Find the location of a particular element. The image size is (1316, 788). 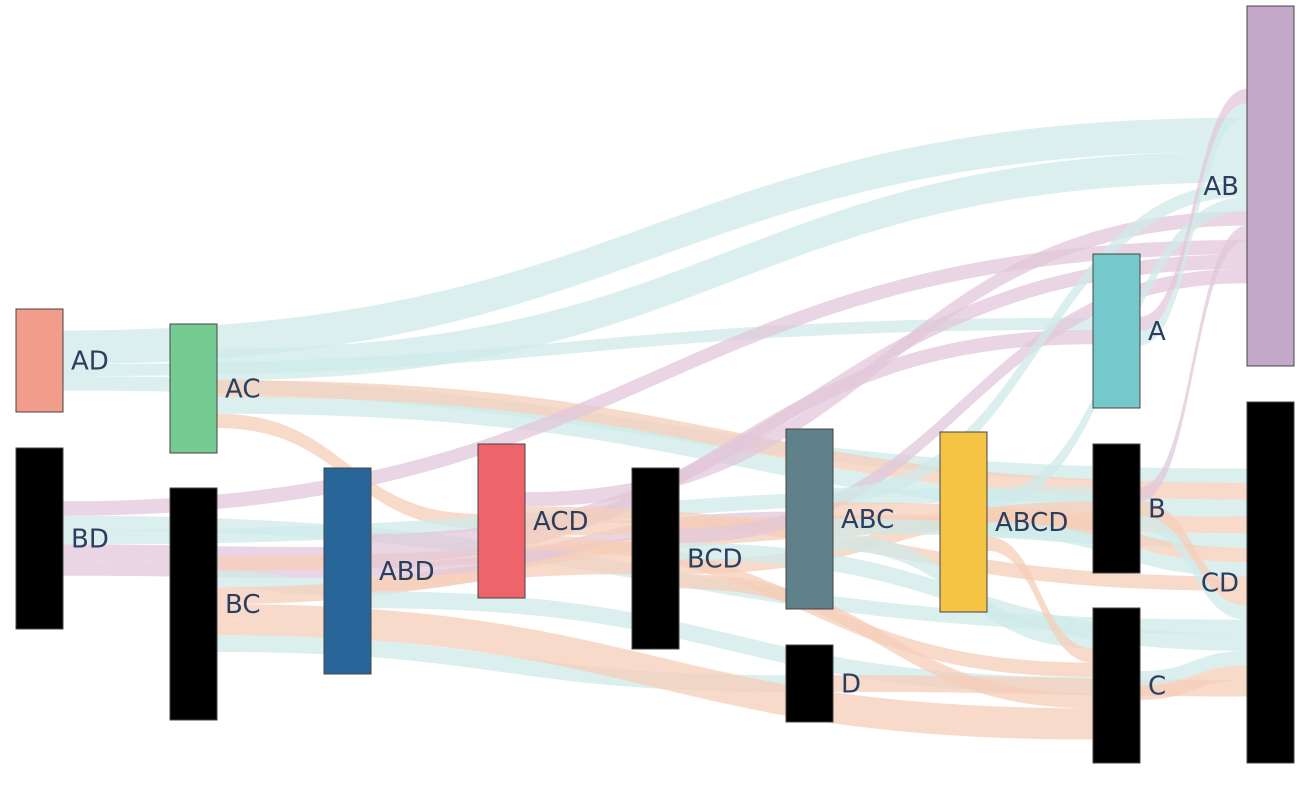

node-a is located at coordinates (1116, 331).